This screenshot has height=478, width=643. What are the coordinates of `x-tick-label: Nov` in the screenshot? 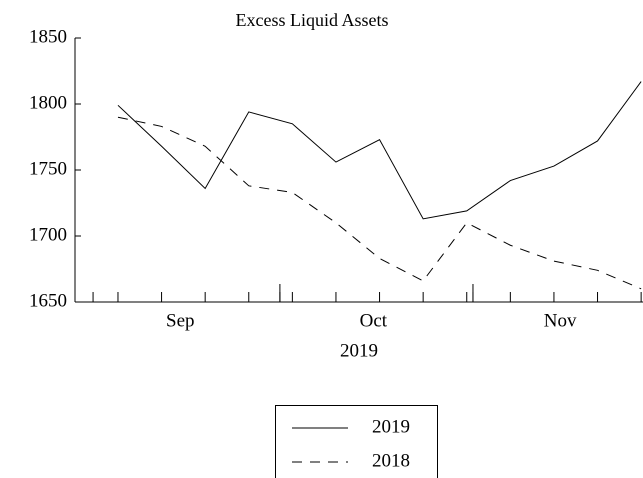 It's located at (560, 320).